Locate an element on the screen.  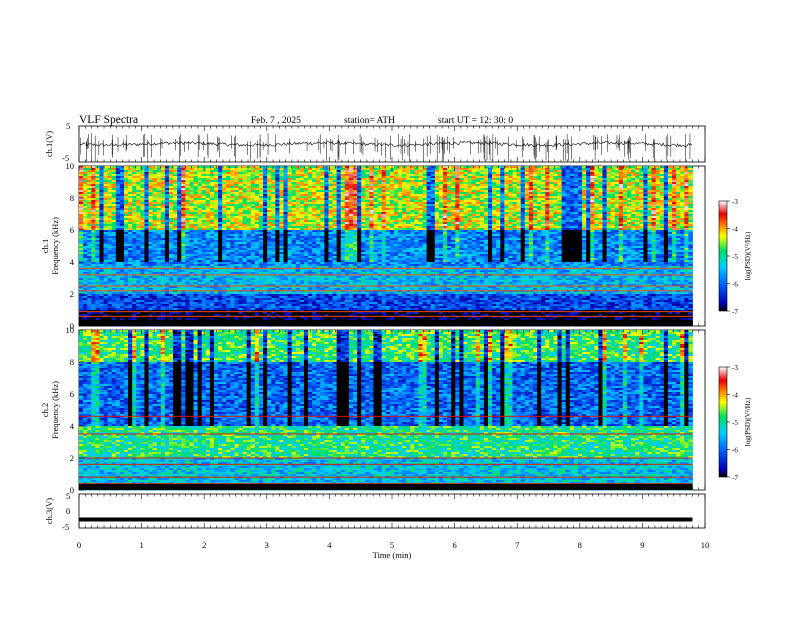
header-station: station= ATH is located at coordinates (369, 121).